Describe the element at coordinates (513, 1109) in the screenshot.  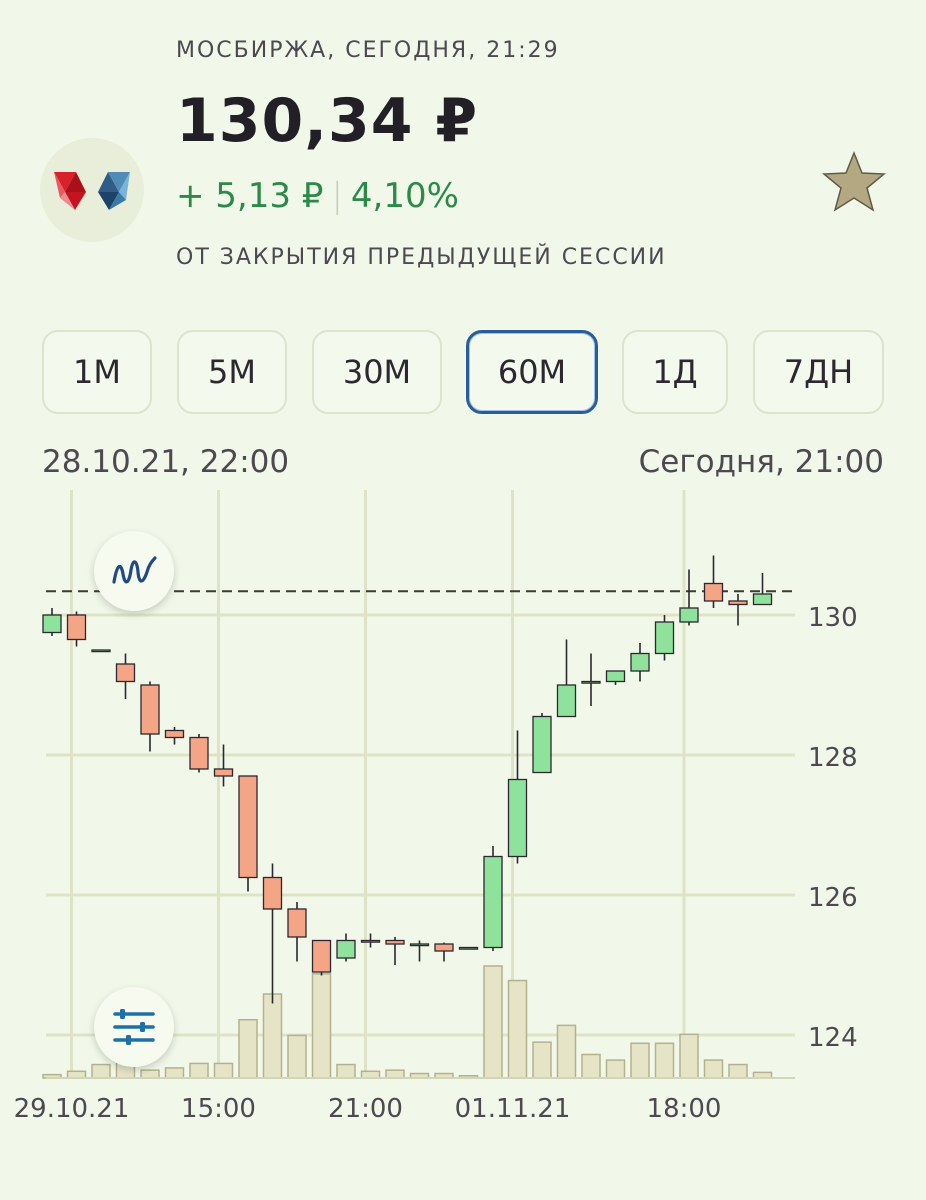
I see `x-tick-label: 01.11.21` at that location.